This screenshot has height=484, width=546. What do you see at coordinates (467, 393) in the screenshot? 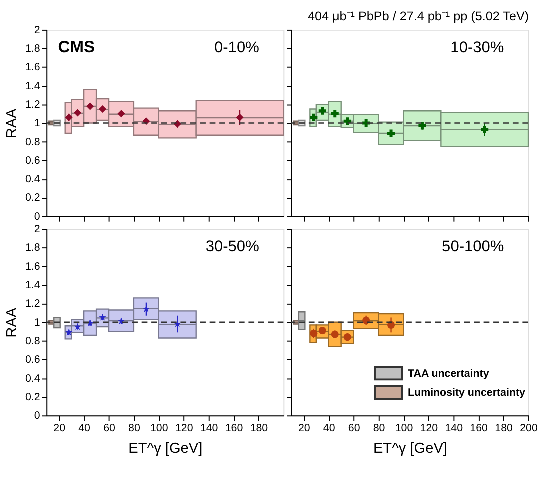
I see `legend-label: Luminosity uncertainty` at bounding box center [467, 393].